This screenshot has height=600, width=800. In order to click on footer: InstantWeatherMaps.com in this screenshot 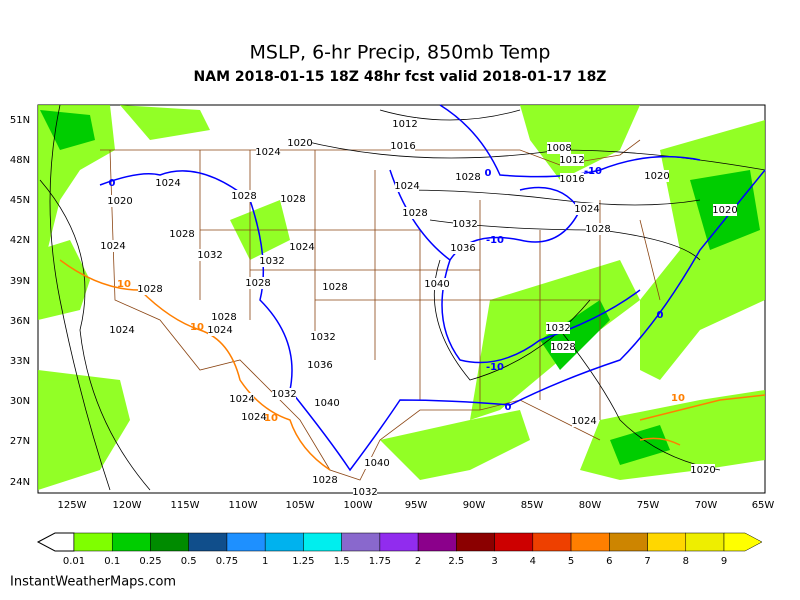, I will do `click(93, 582)`.